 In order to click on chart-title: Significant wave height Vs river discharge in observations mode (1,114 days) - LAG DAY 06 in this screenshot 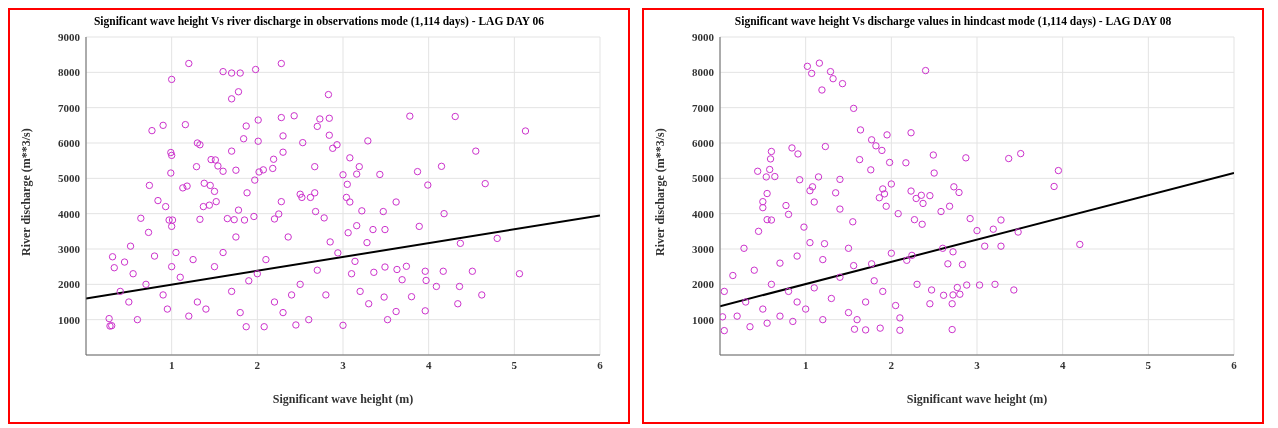, I will do `click(319, 21)`.